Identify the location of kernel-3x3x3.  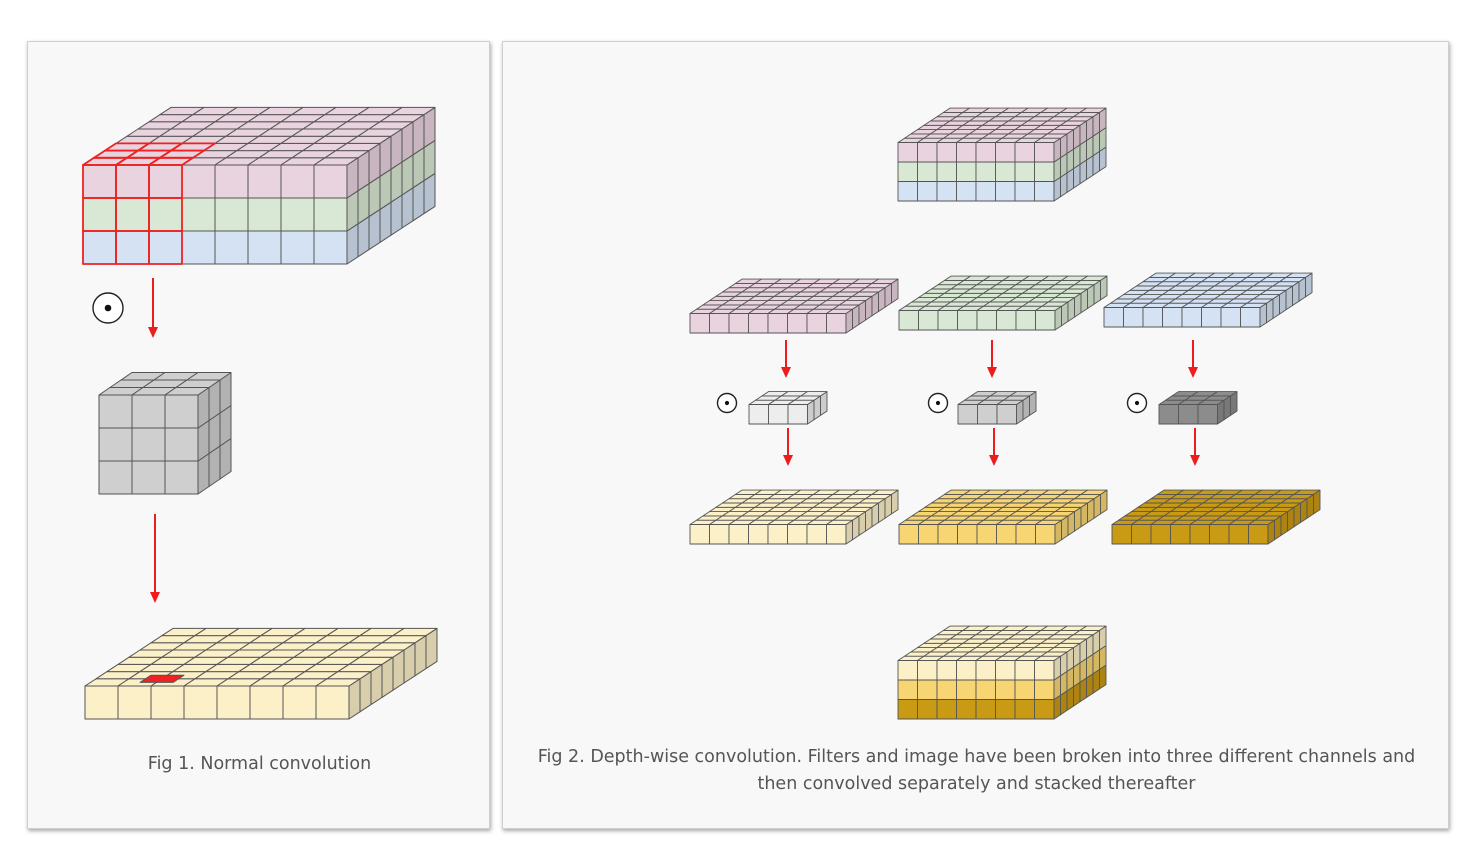
(165, 433).